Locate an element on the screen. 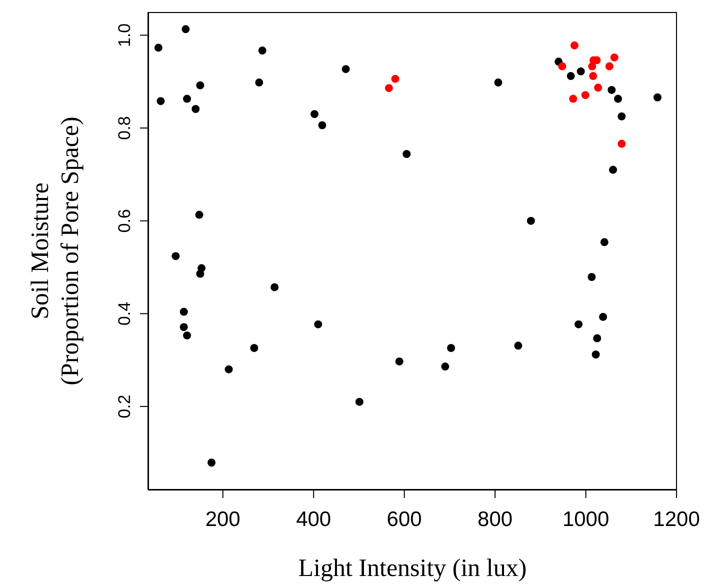 This screenshot has width=706, height=584. y-tick-label: 0.6 is located at coordinates (124, 221).